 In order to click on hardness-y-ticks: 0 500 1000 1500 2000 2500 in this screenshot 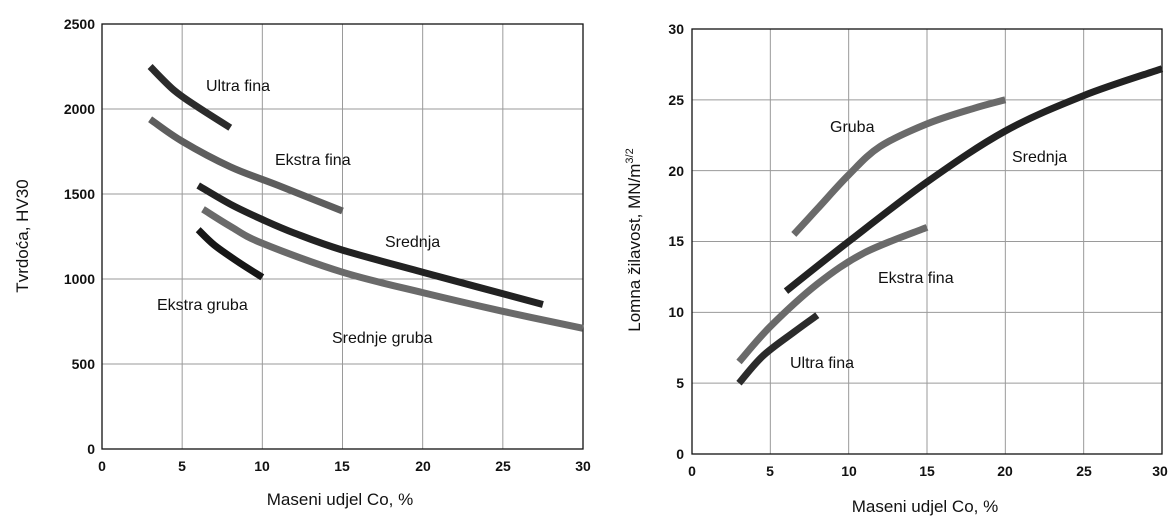, I will do `click(79, 236)`.